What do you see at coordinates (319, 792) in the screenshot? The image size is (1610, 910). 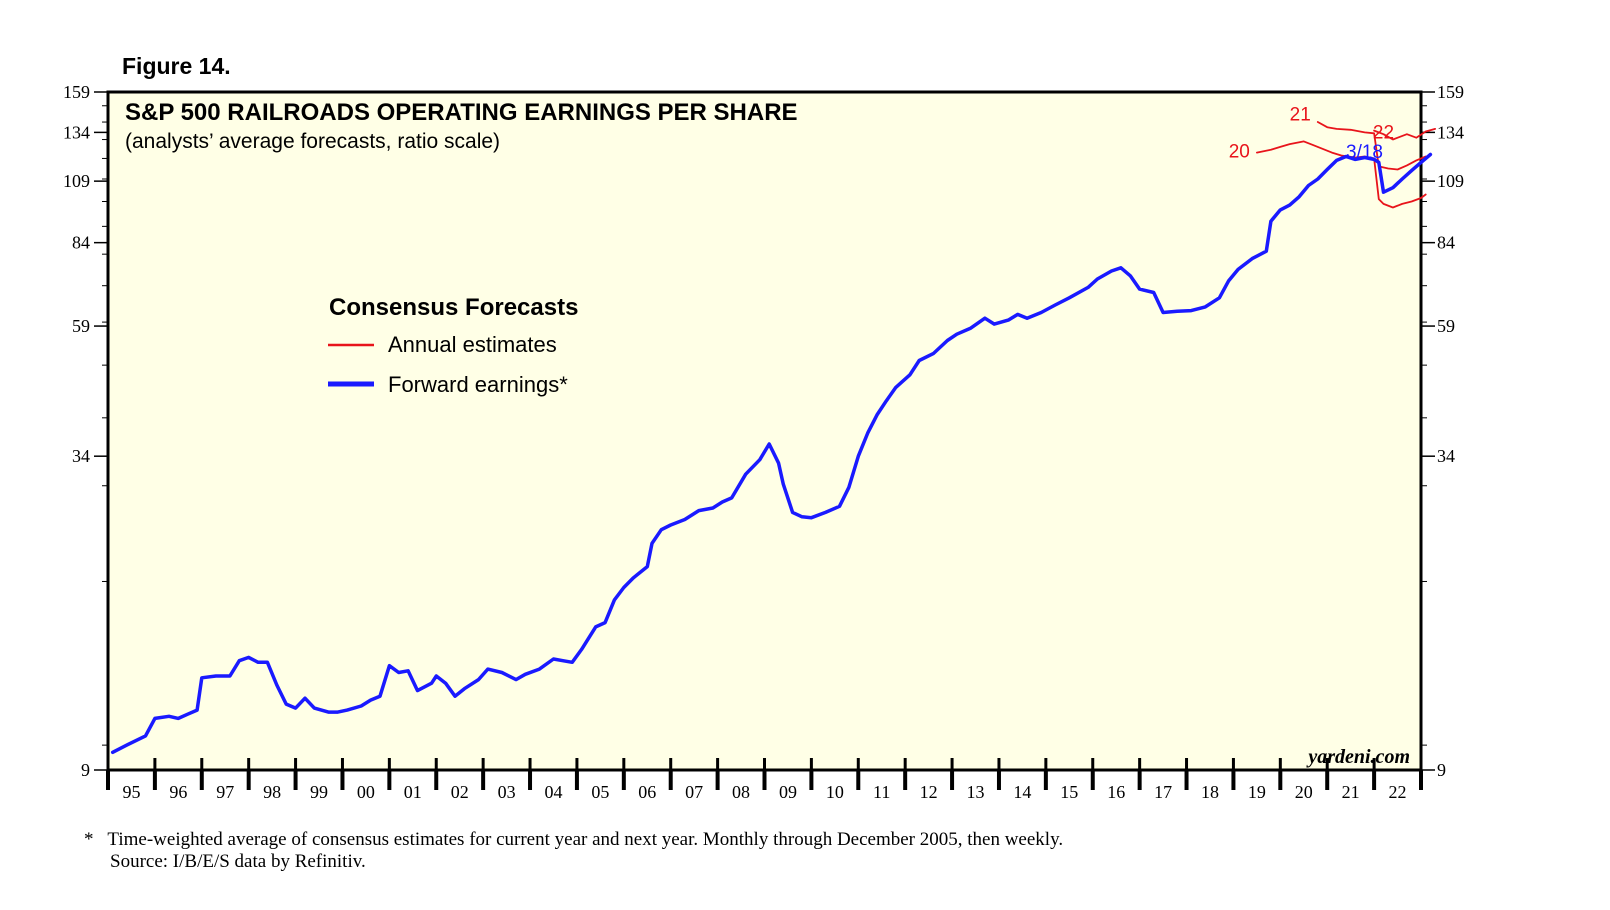 I see `x-tick-label: 99` at bounding box center [319, 792].